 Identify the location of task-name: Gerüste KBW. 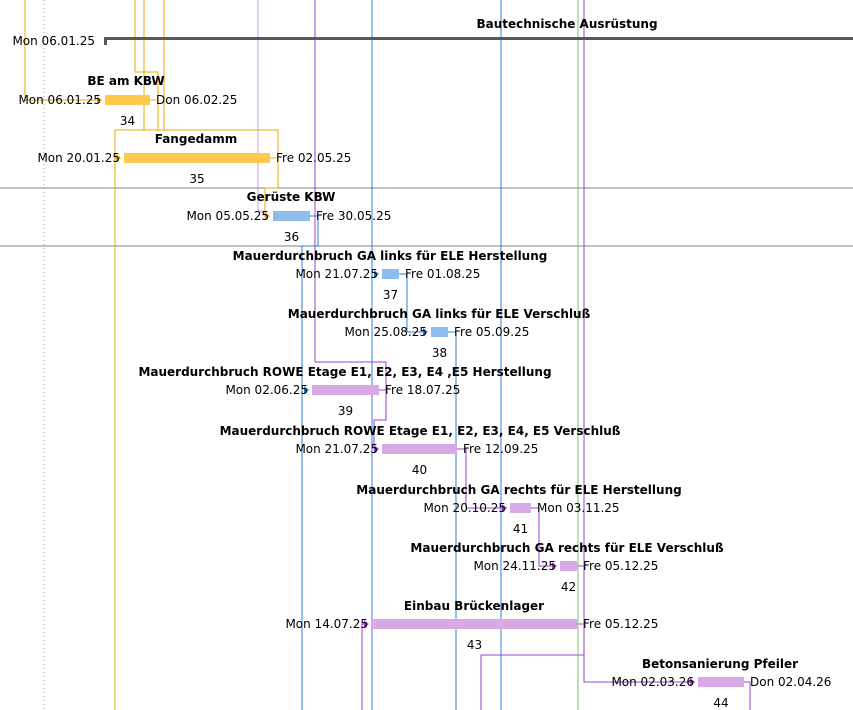
(291, 197).